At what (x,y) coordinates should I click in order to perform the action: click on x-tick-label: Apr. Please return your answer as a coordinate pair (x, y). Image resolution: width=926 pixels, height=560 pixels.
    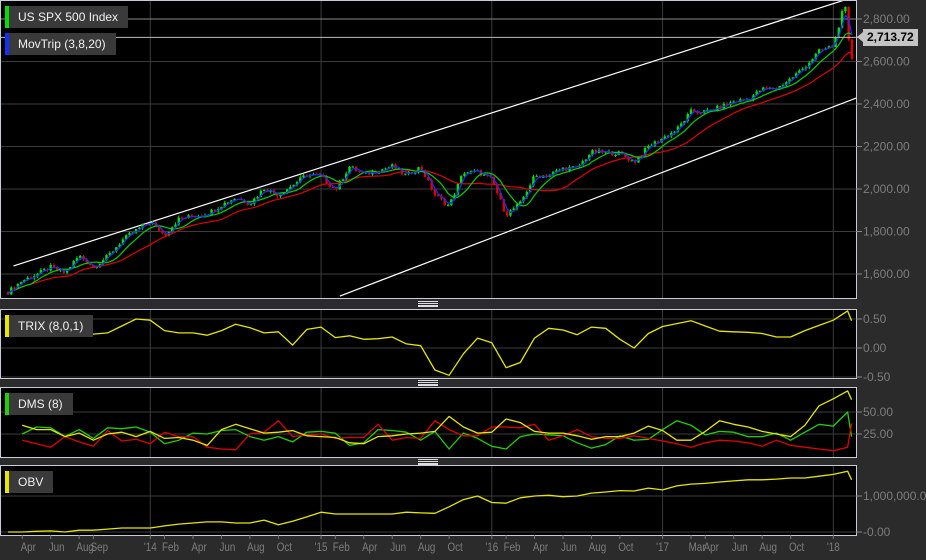
    Looking at the image, I should click on (29, 547).